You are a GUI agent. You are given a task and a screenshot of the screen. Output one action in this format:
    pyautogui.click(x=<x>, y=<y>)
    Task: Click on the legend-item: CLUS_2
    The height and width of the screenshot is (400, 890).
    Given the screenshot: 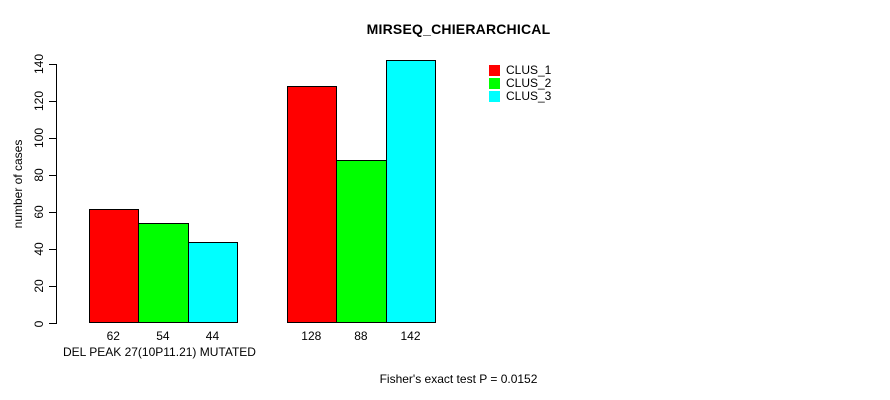 What is the action you would take?
    pyautogui.click(x=520, y=83)
    